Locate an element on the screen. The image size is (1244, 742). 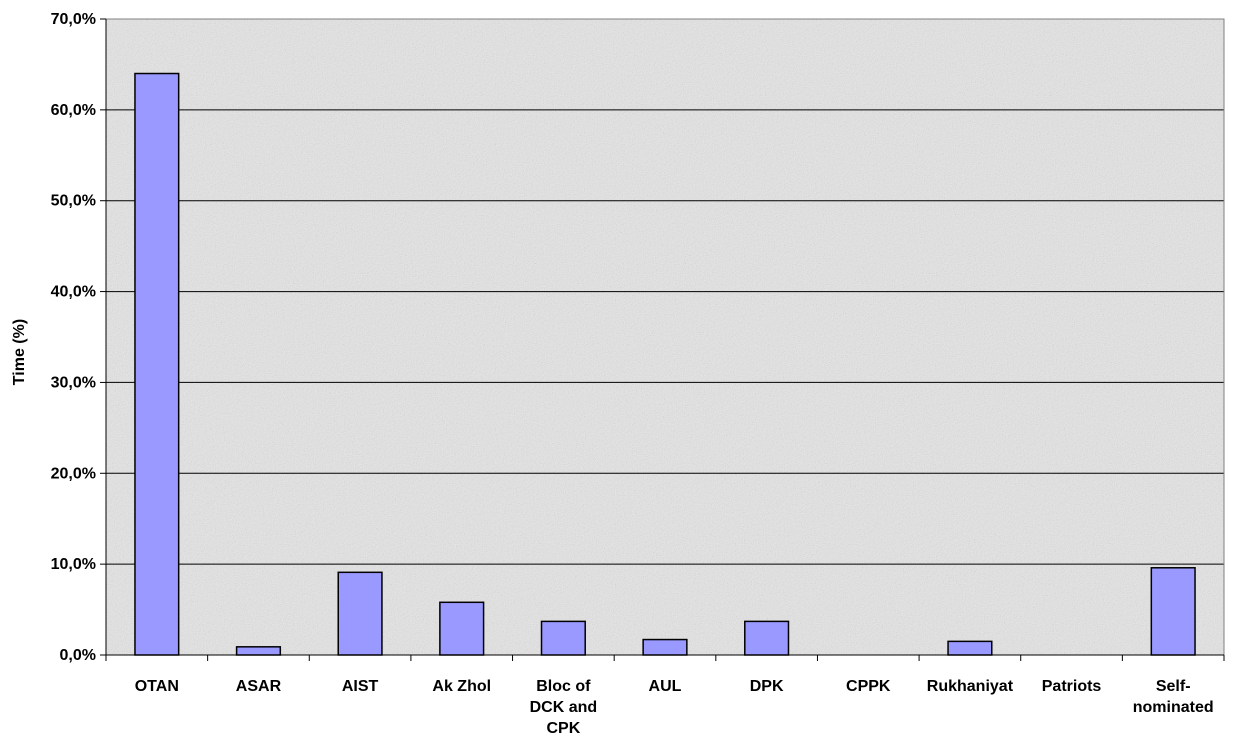
y-tick-label: 20,0% is located at coordinates (73, 473).